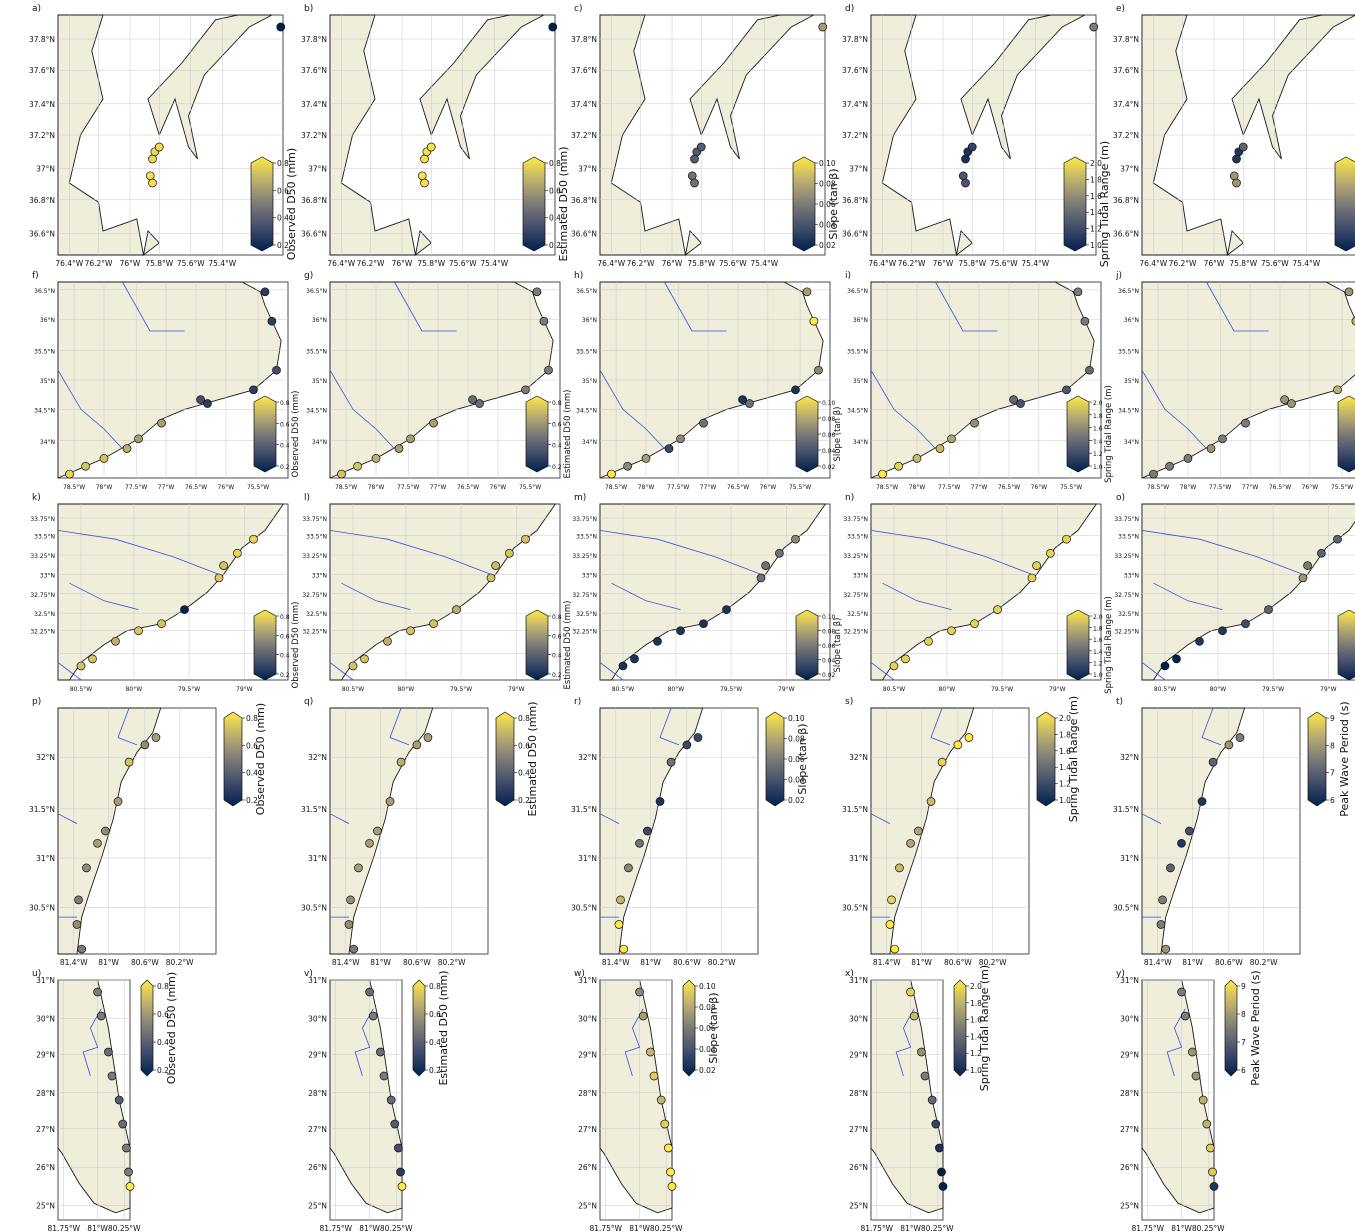  Describe the element at coordinates (707, 1070) in the screenshot. I see `colorbar-tick-label: 0.02` at that location.